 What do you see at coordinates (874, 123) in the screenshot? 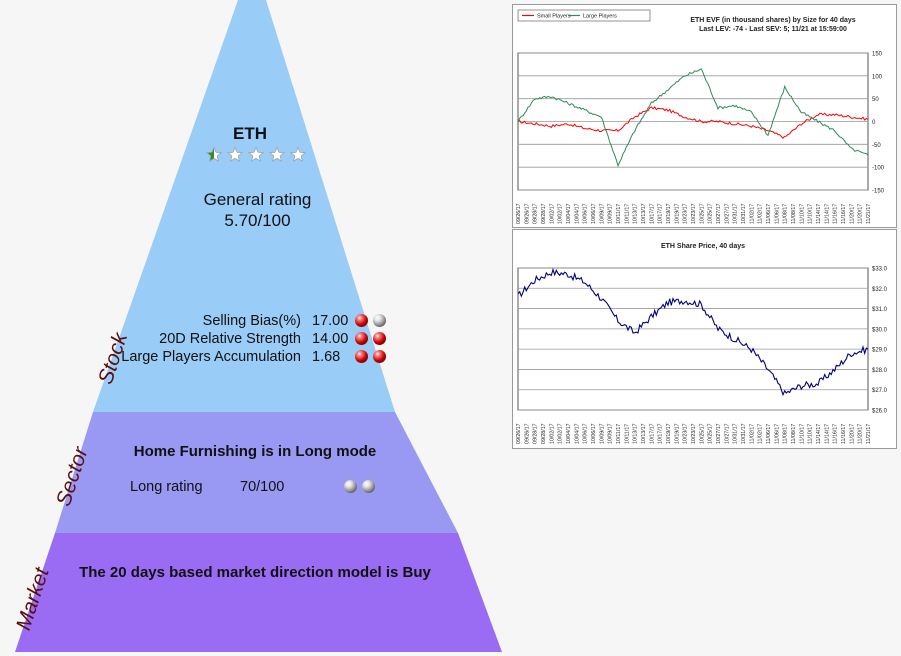
I see `y-tick-label: 0` at bounding box center [874, 123].